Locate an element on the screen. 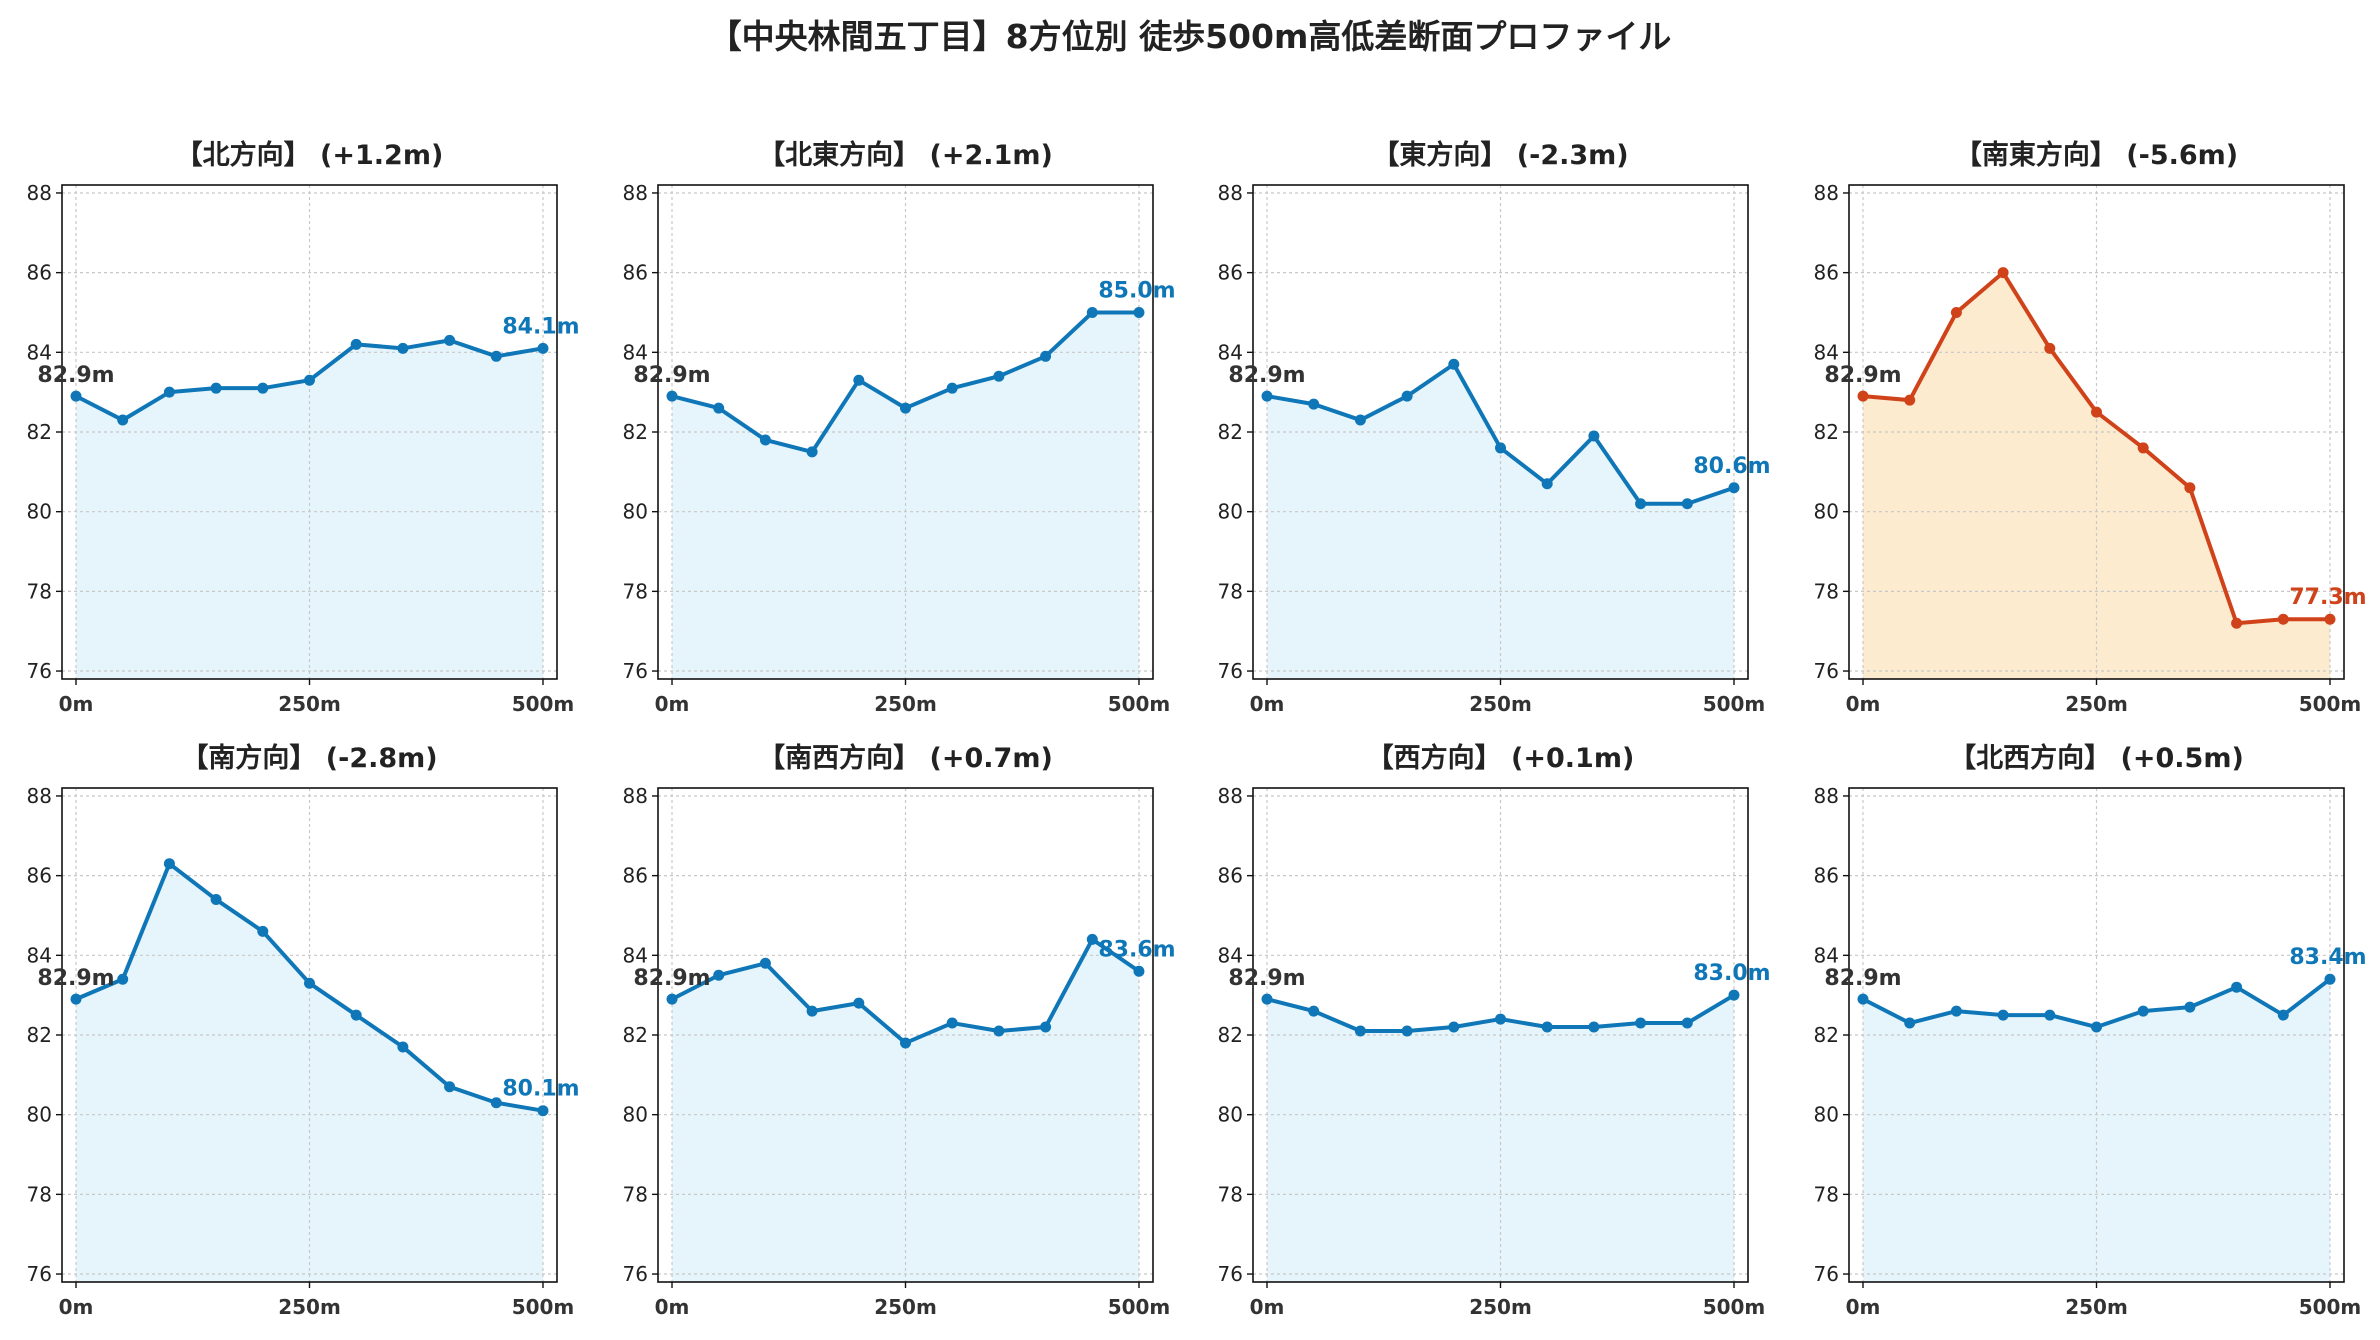 The image size is (2380, 1340). panel-title: 【北西方向】 (+0.5m) is located at coordinates (2096, 758).